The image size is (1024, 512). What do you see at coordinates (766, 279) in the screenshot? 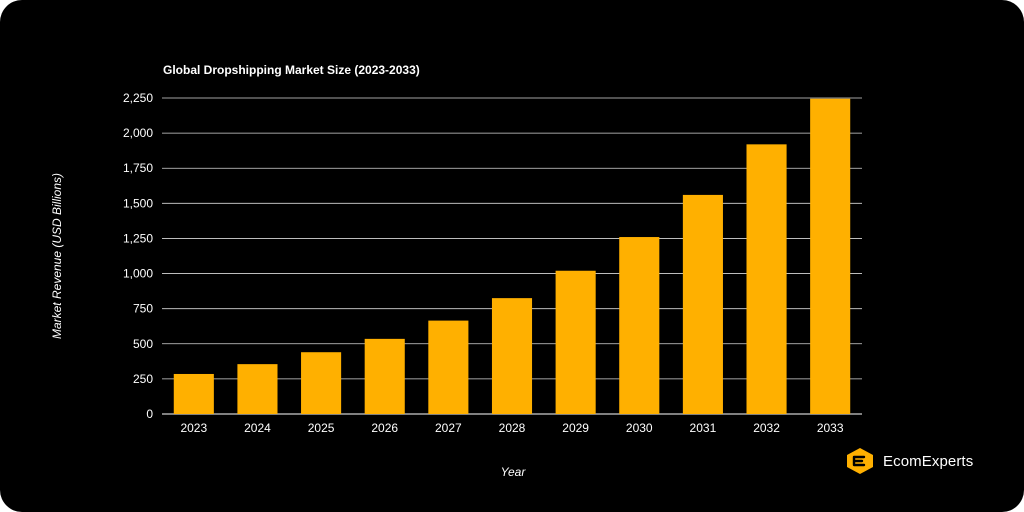
I see `bar-2032` at bounding box center [766, 279].